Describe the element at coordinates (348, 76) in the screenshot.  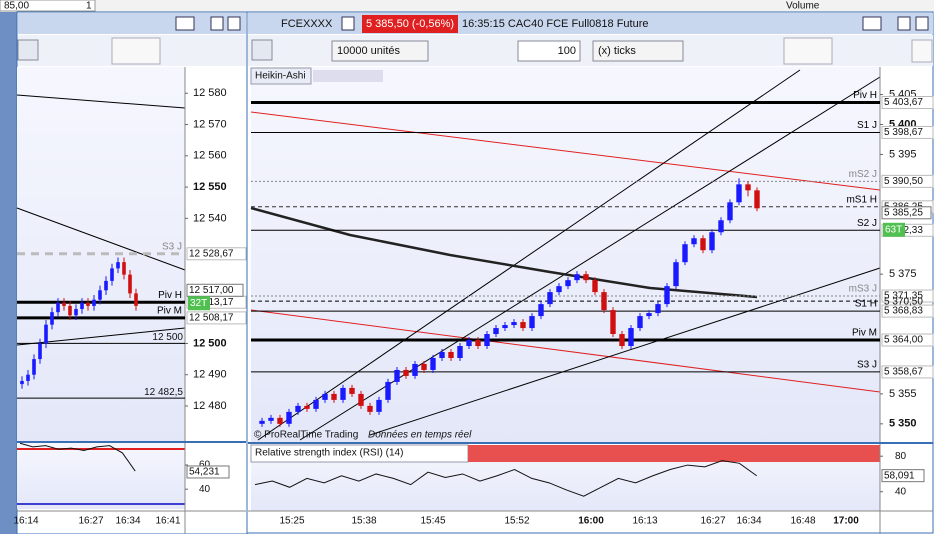
I see `style-icons` at that location.